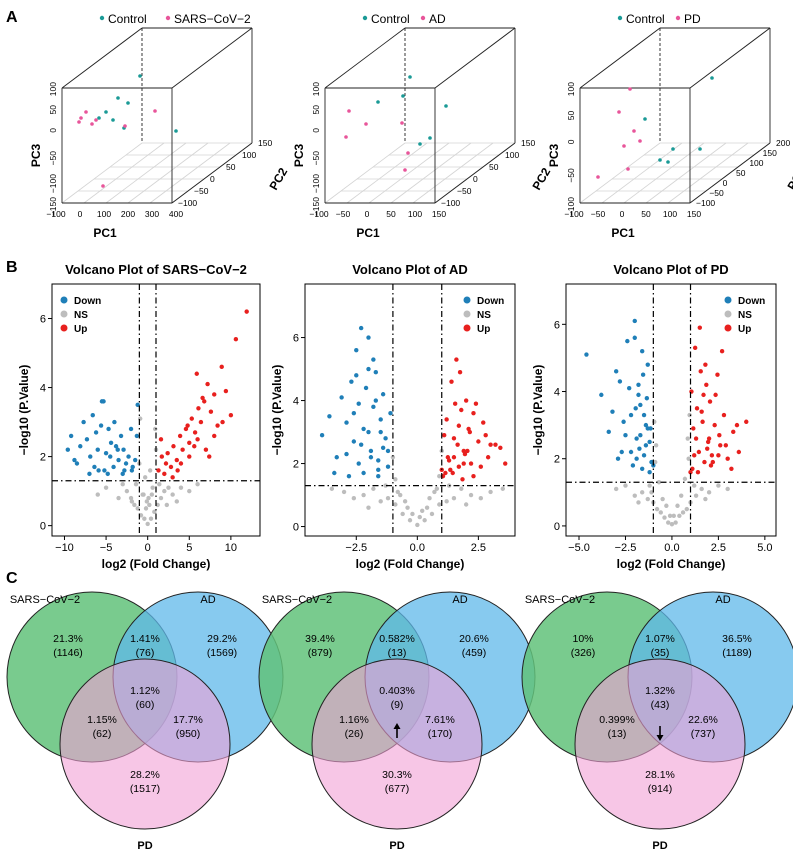  What do you see at coordinates (745, 315) in the screenshot?
I see `volcano-legend-label-ns: NS` at bounding box center [745, 315].